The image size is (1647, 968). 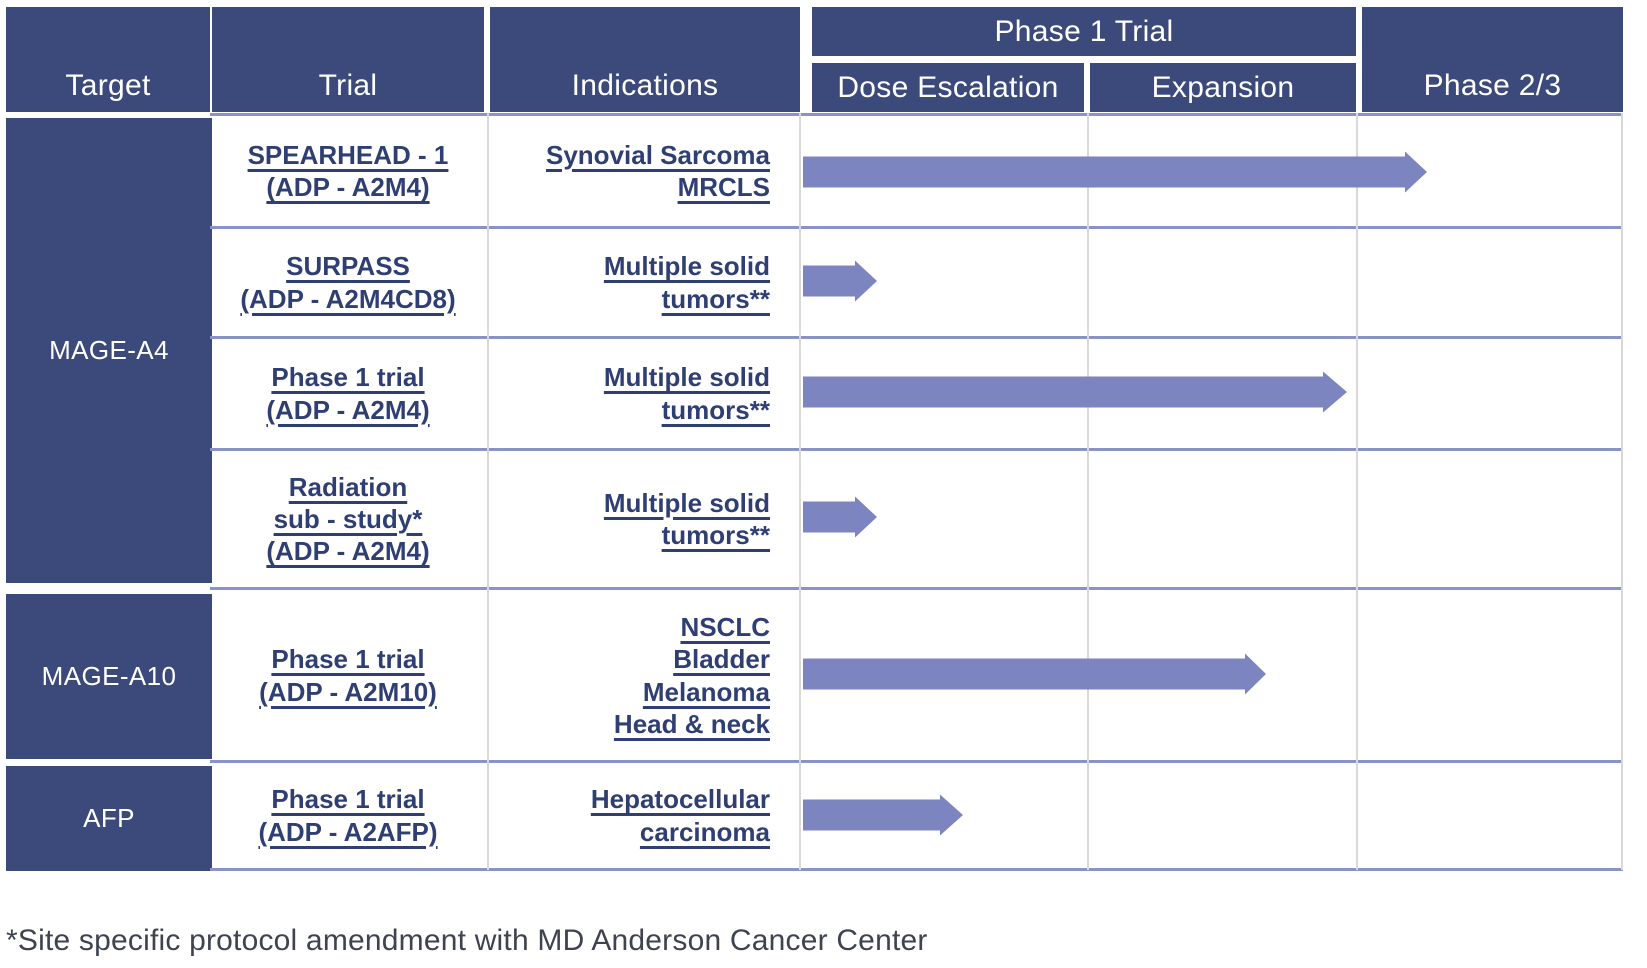 I want to click on indication-link-multiple-solid-tumors-2: Multiple solid tumors**, so click(x=686, y=393).